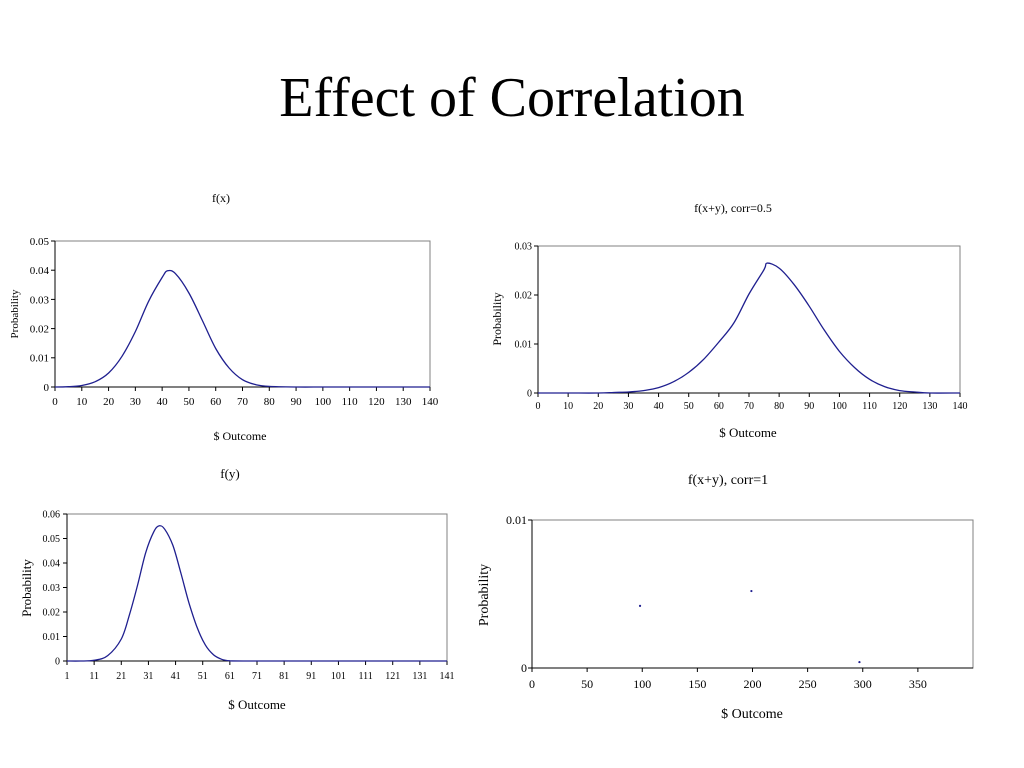 This screenshot has height=768, width=1024. Describe the element at coordinates (749, 626) in the screenshot. I see `point-layer` at that location.